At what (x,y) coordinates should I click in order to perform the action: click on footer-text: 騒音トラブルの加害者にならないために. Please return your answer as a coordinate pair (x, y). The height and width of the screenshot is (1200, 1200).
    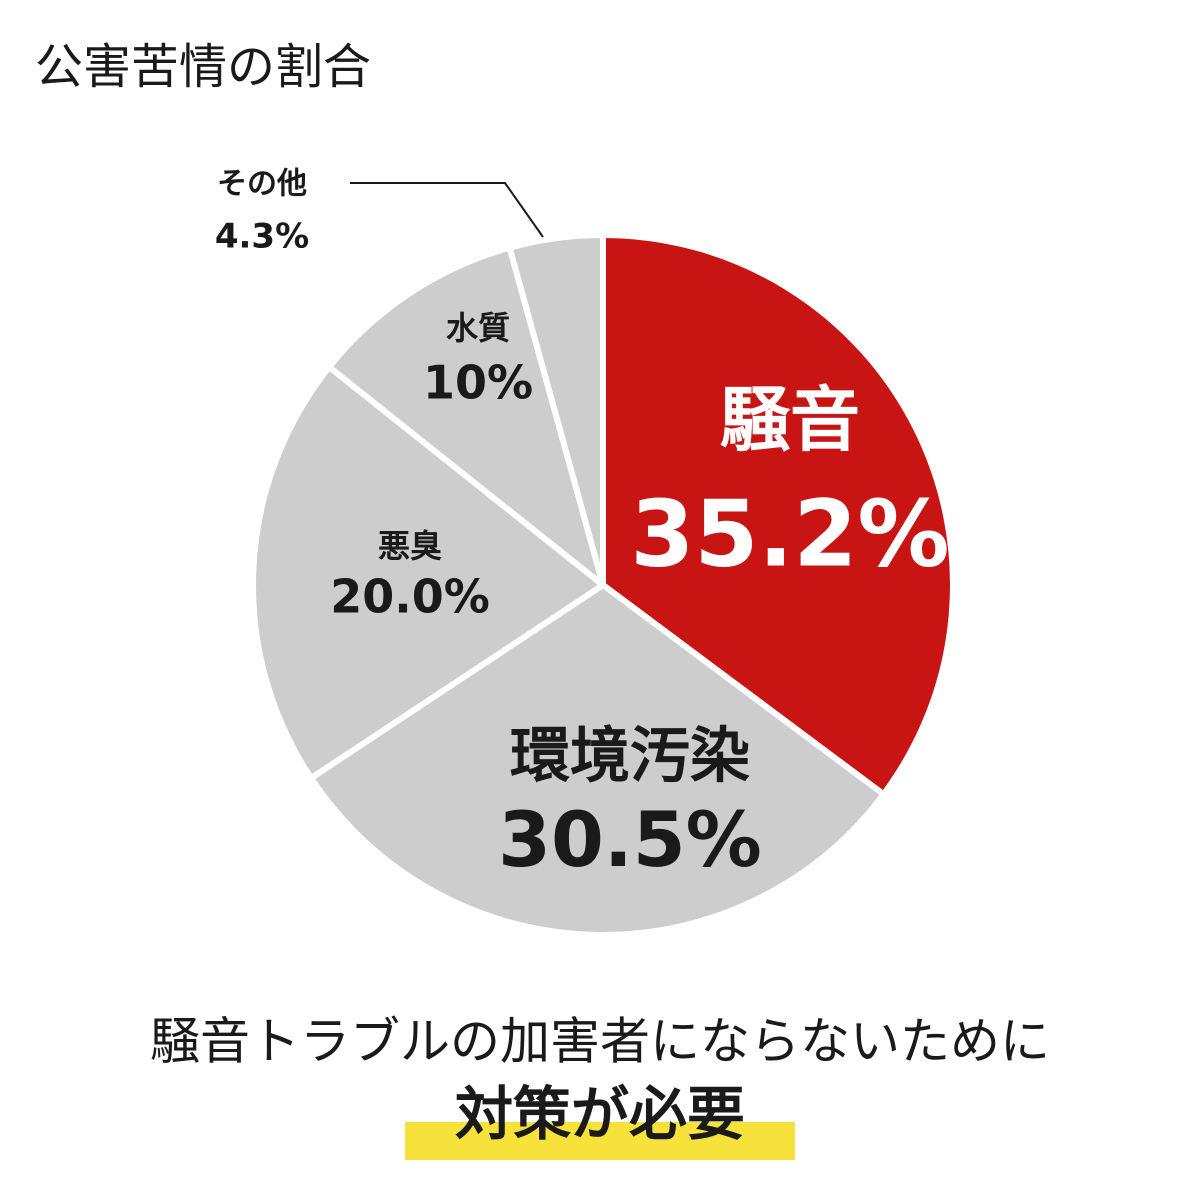
    Looking at the image, I should click on (600, 1042).